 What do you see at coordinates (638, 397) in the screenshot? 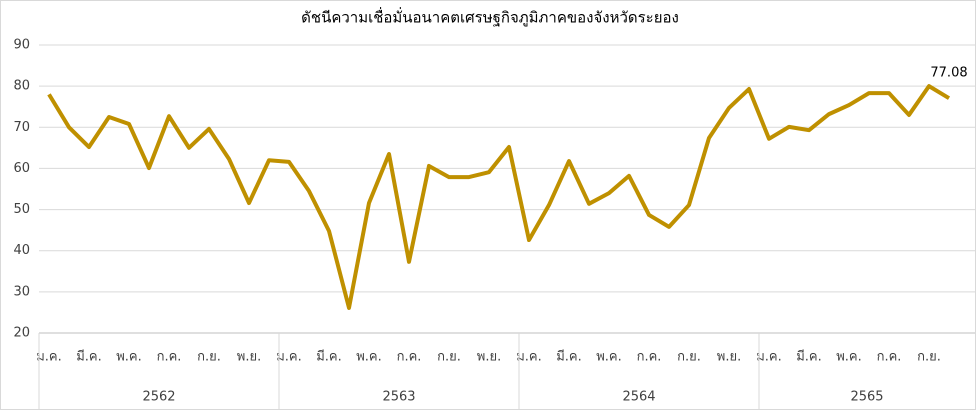
I see `group-label: 2564` at bounding box center [638, 397].